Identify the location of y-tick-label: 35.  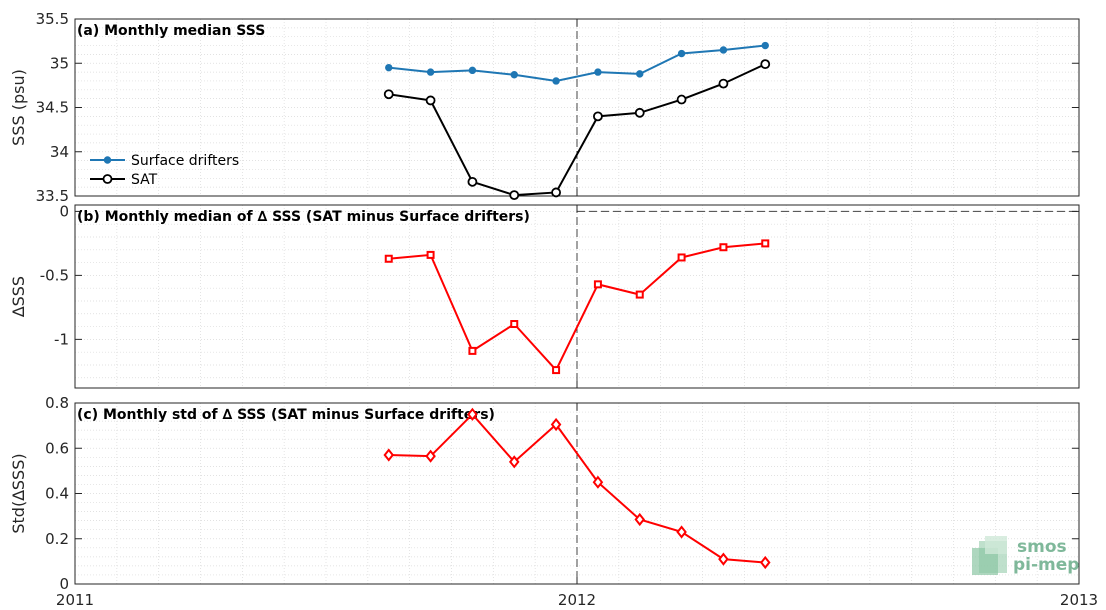
(59, 63).